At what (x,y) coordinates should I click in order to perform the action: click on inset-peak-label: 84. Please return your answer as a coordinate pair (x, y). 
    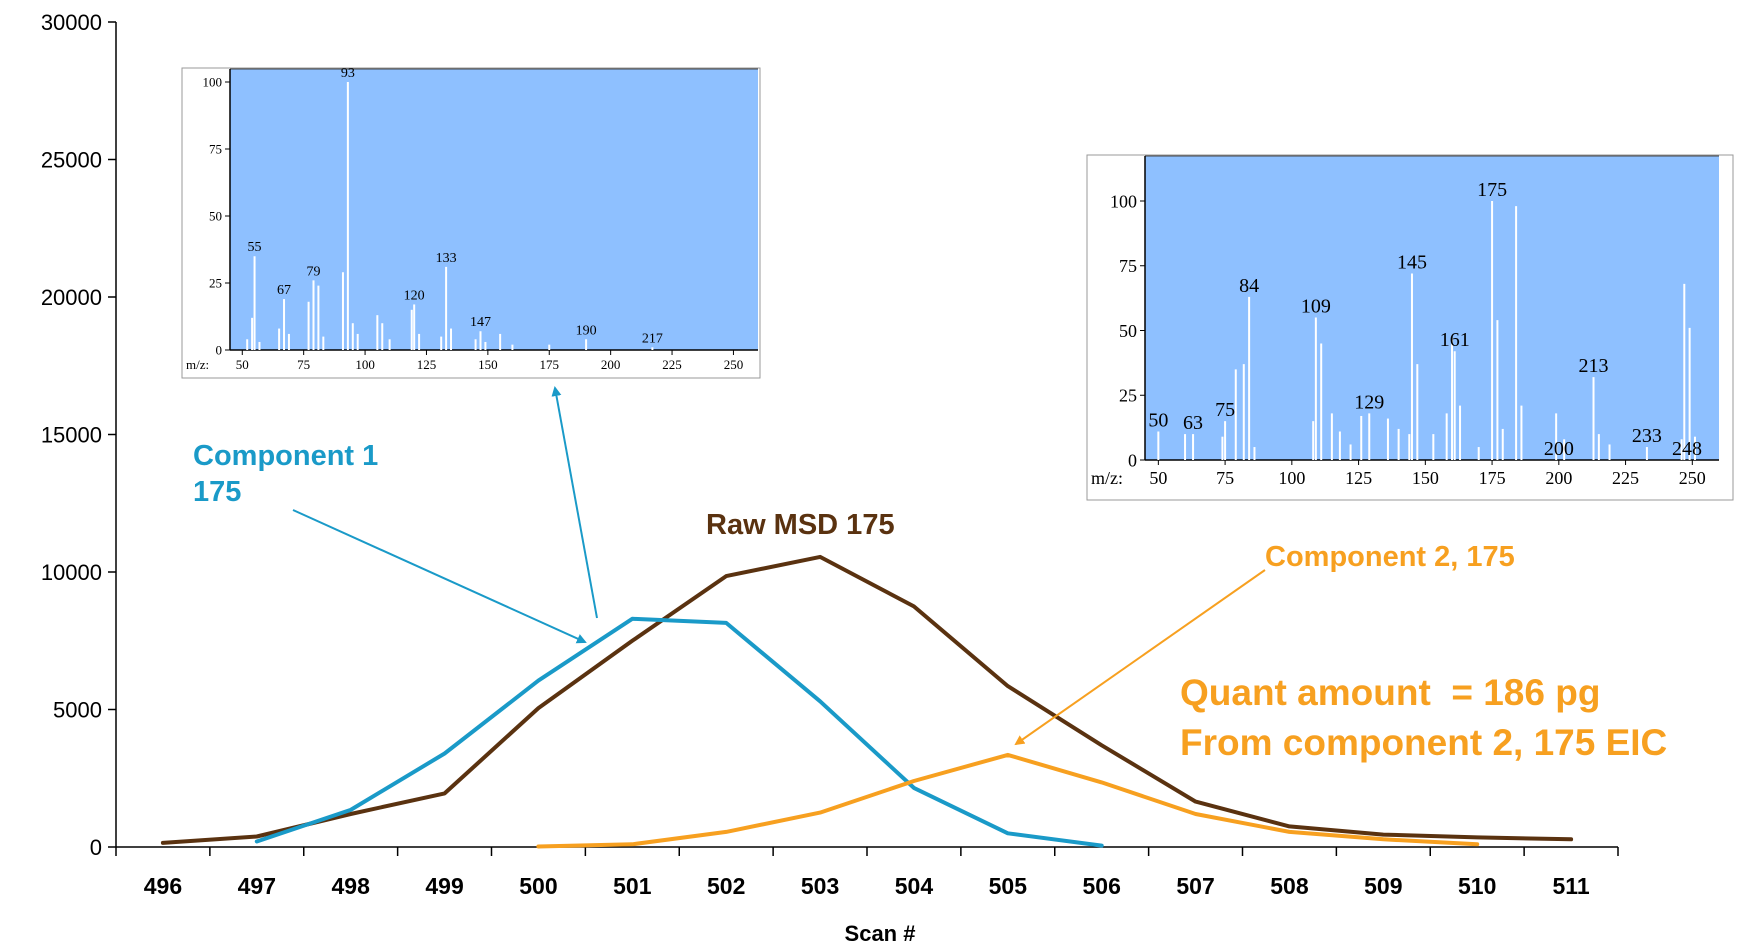
    Looking at the image, I should click on (1249, 286).